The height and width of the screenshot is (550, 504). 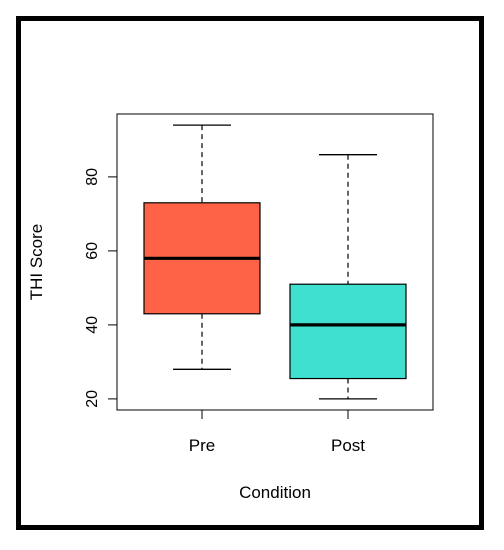 I want to click on y-axis: 20 40 60 80, so click(x=101, y=288).